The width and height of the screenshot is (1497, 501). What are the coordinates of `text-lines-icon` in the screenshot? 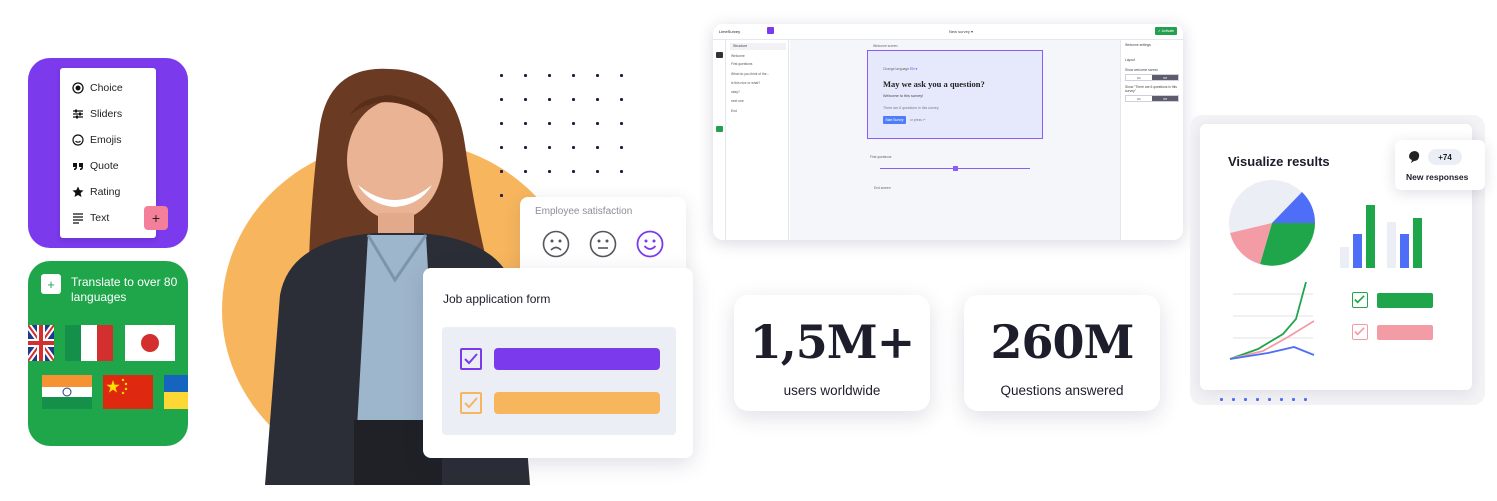 It's located at (78, 218).